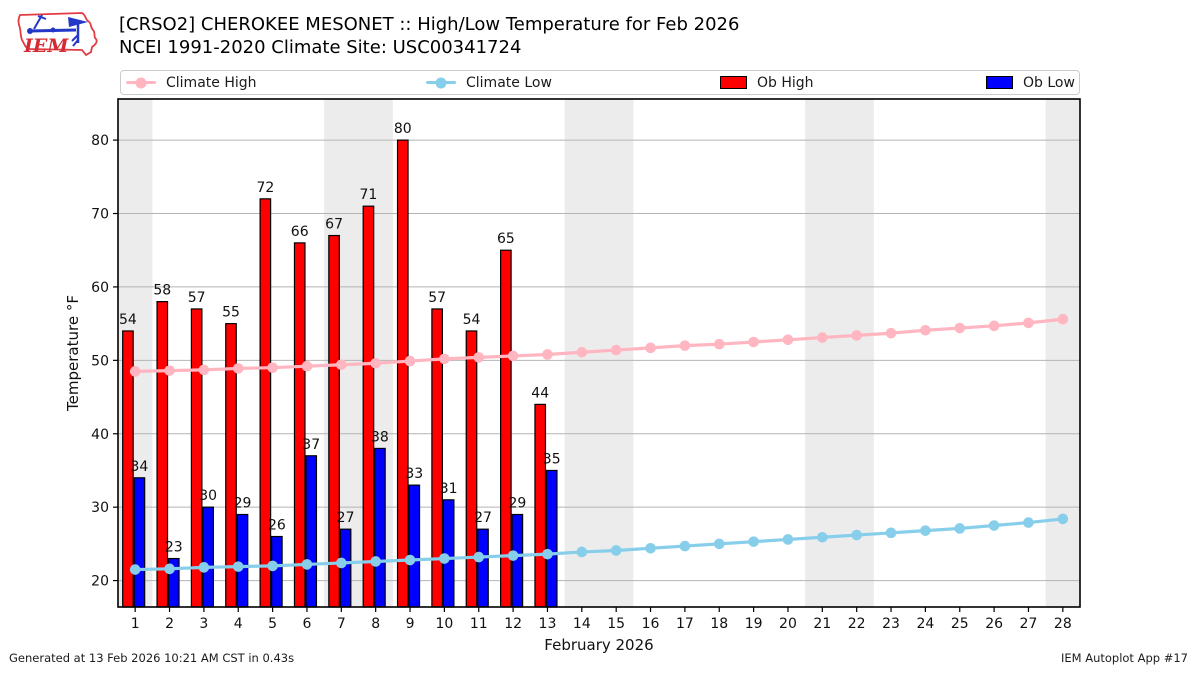 The height and width of the screenshot is (675, 1200). Describe the element at coordinates (300, 232) in the screenshot. I see `svg-text: 66` at that location.